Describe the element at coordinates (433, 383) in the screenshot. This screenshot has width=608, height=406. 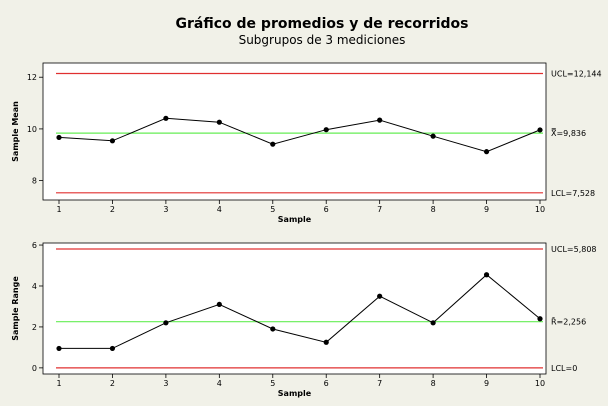
I see `range-x-tick-label: 8` at that location.